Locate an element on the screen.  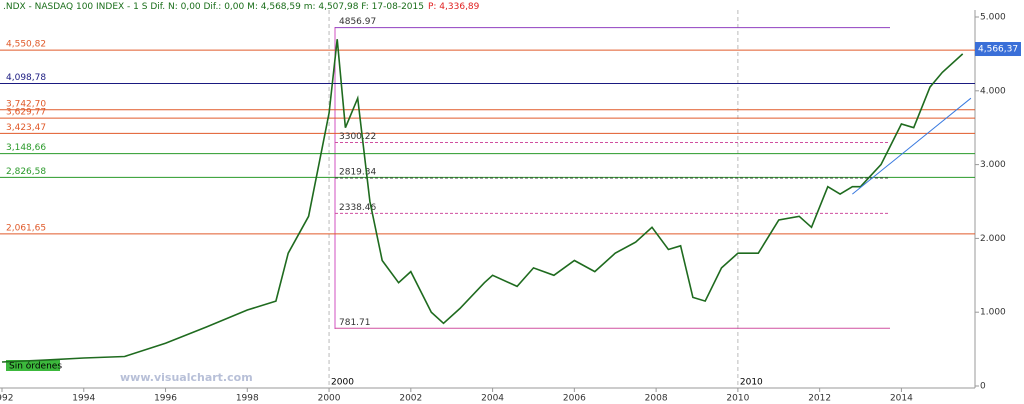
trendline is located at coordinates (912, 146).